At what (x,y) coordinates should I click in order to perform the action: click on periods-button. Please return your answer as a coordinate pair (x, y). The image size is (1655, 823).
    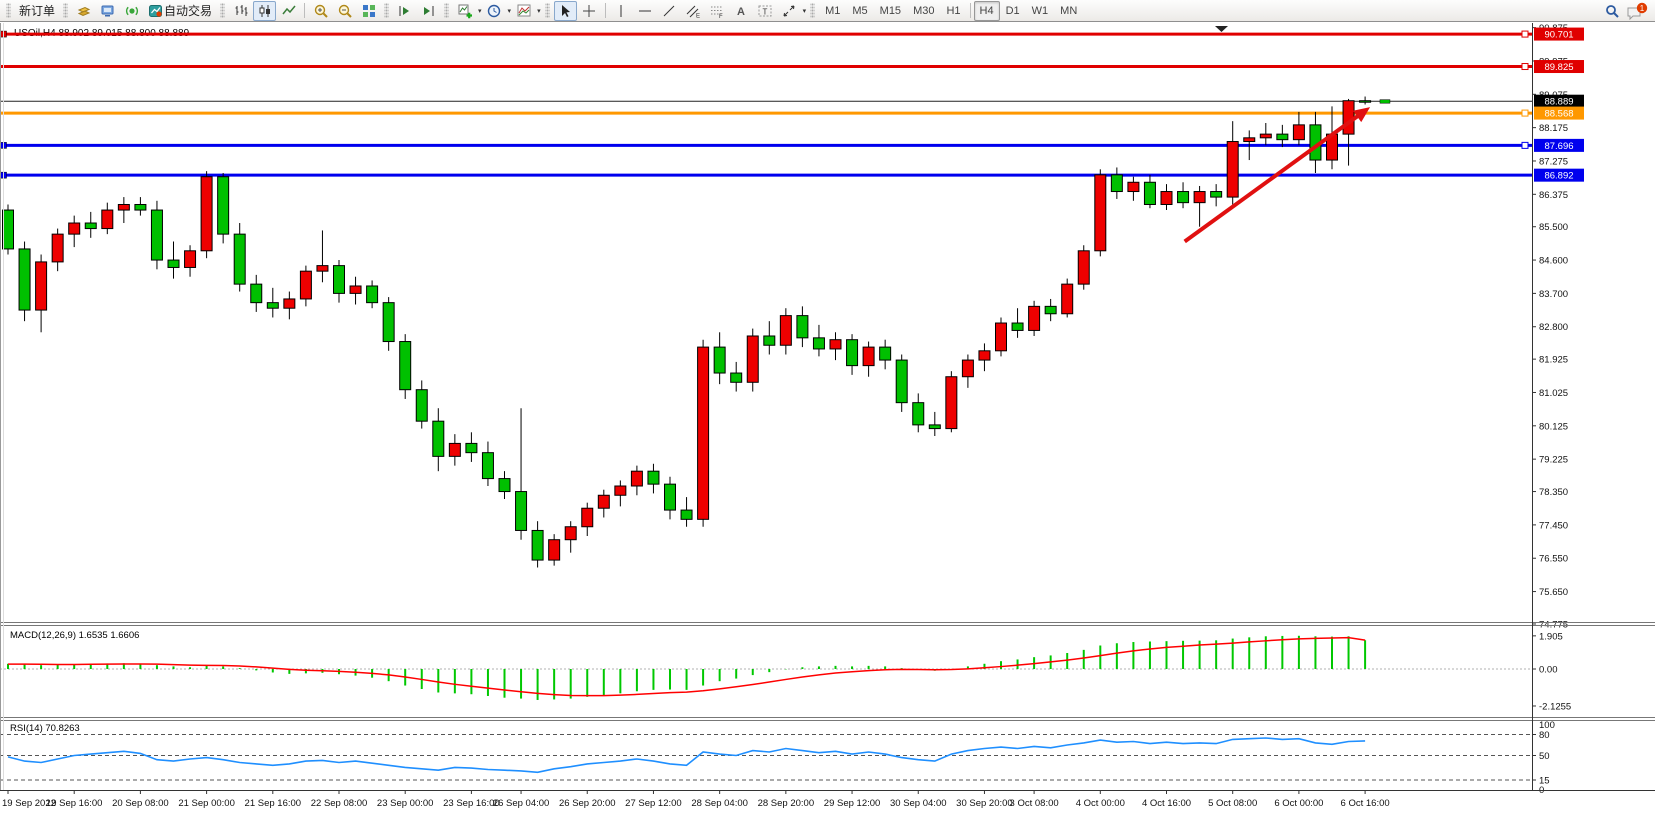
    Looking at the image, I should click on (494, 11).